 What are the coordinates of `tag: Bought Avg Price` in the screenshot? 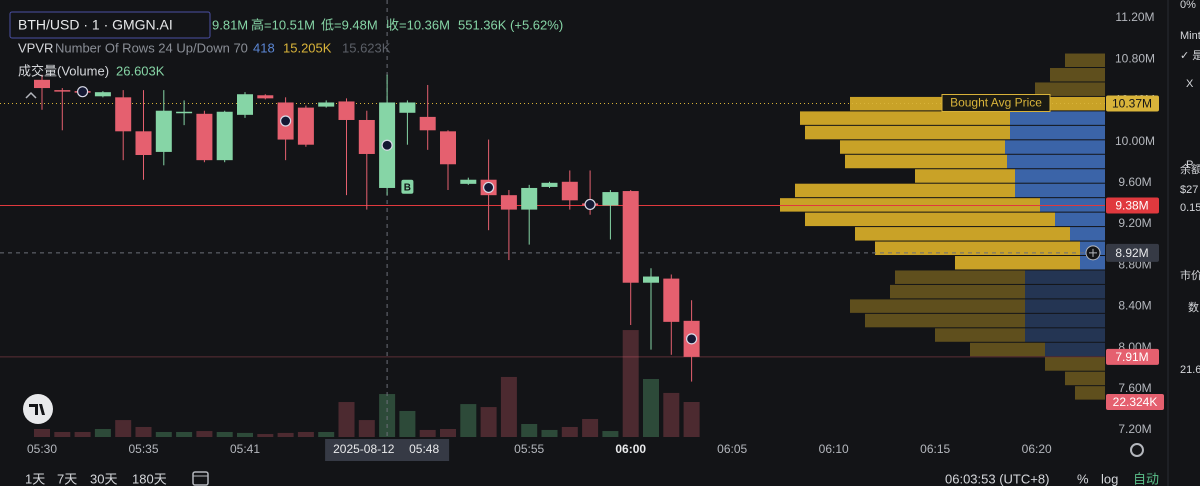 It's located at (996, 103).